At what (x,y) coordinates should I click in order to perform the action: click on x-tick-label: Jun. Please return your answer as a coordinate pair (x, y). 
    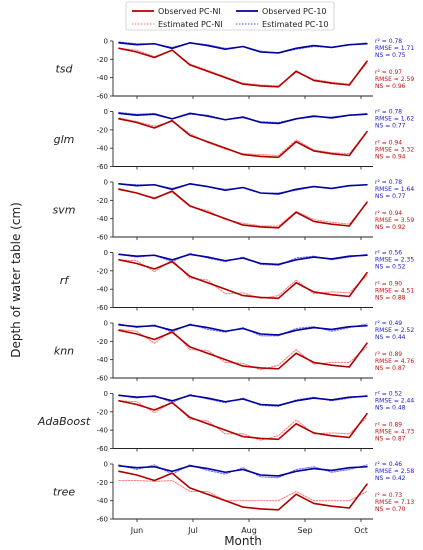
    Looking at the image, I should click on (137, 530).